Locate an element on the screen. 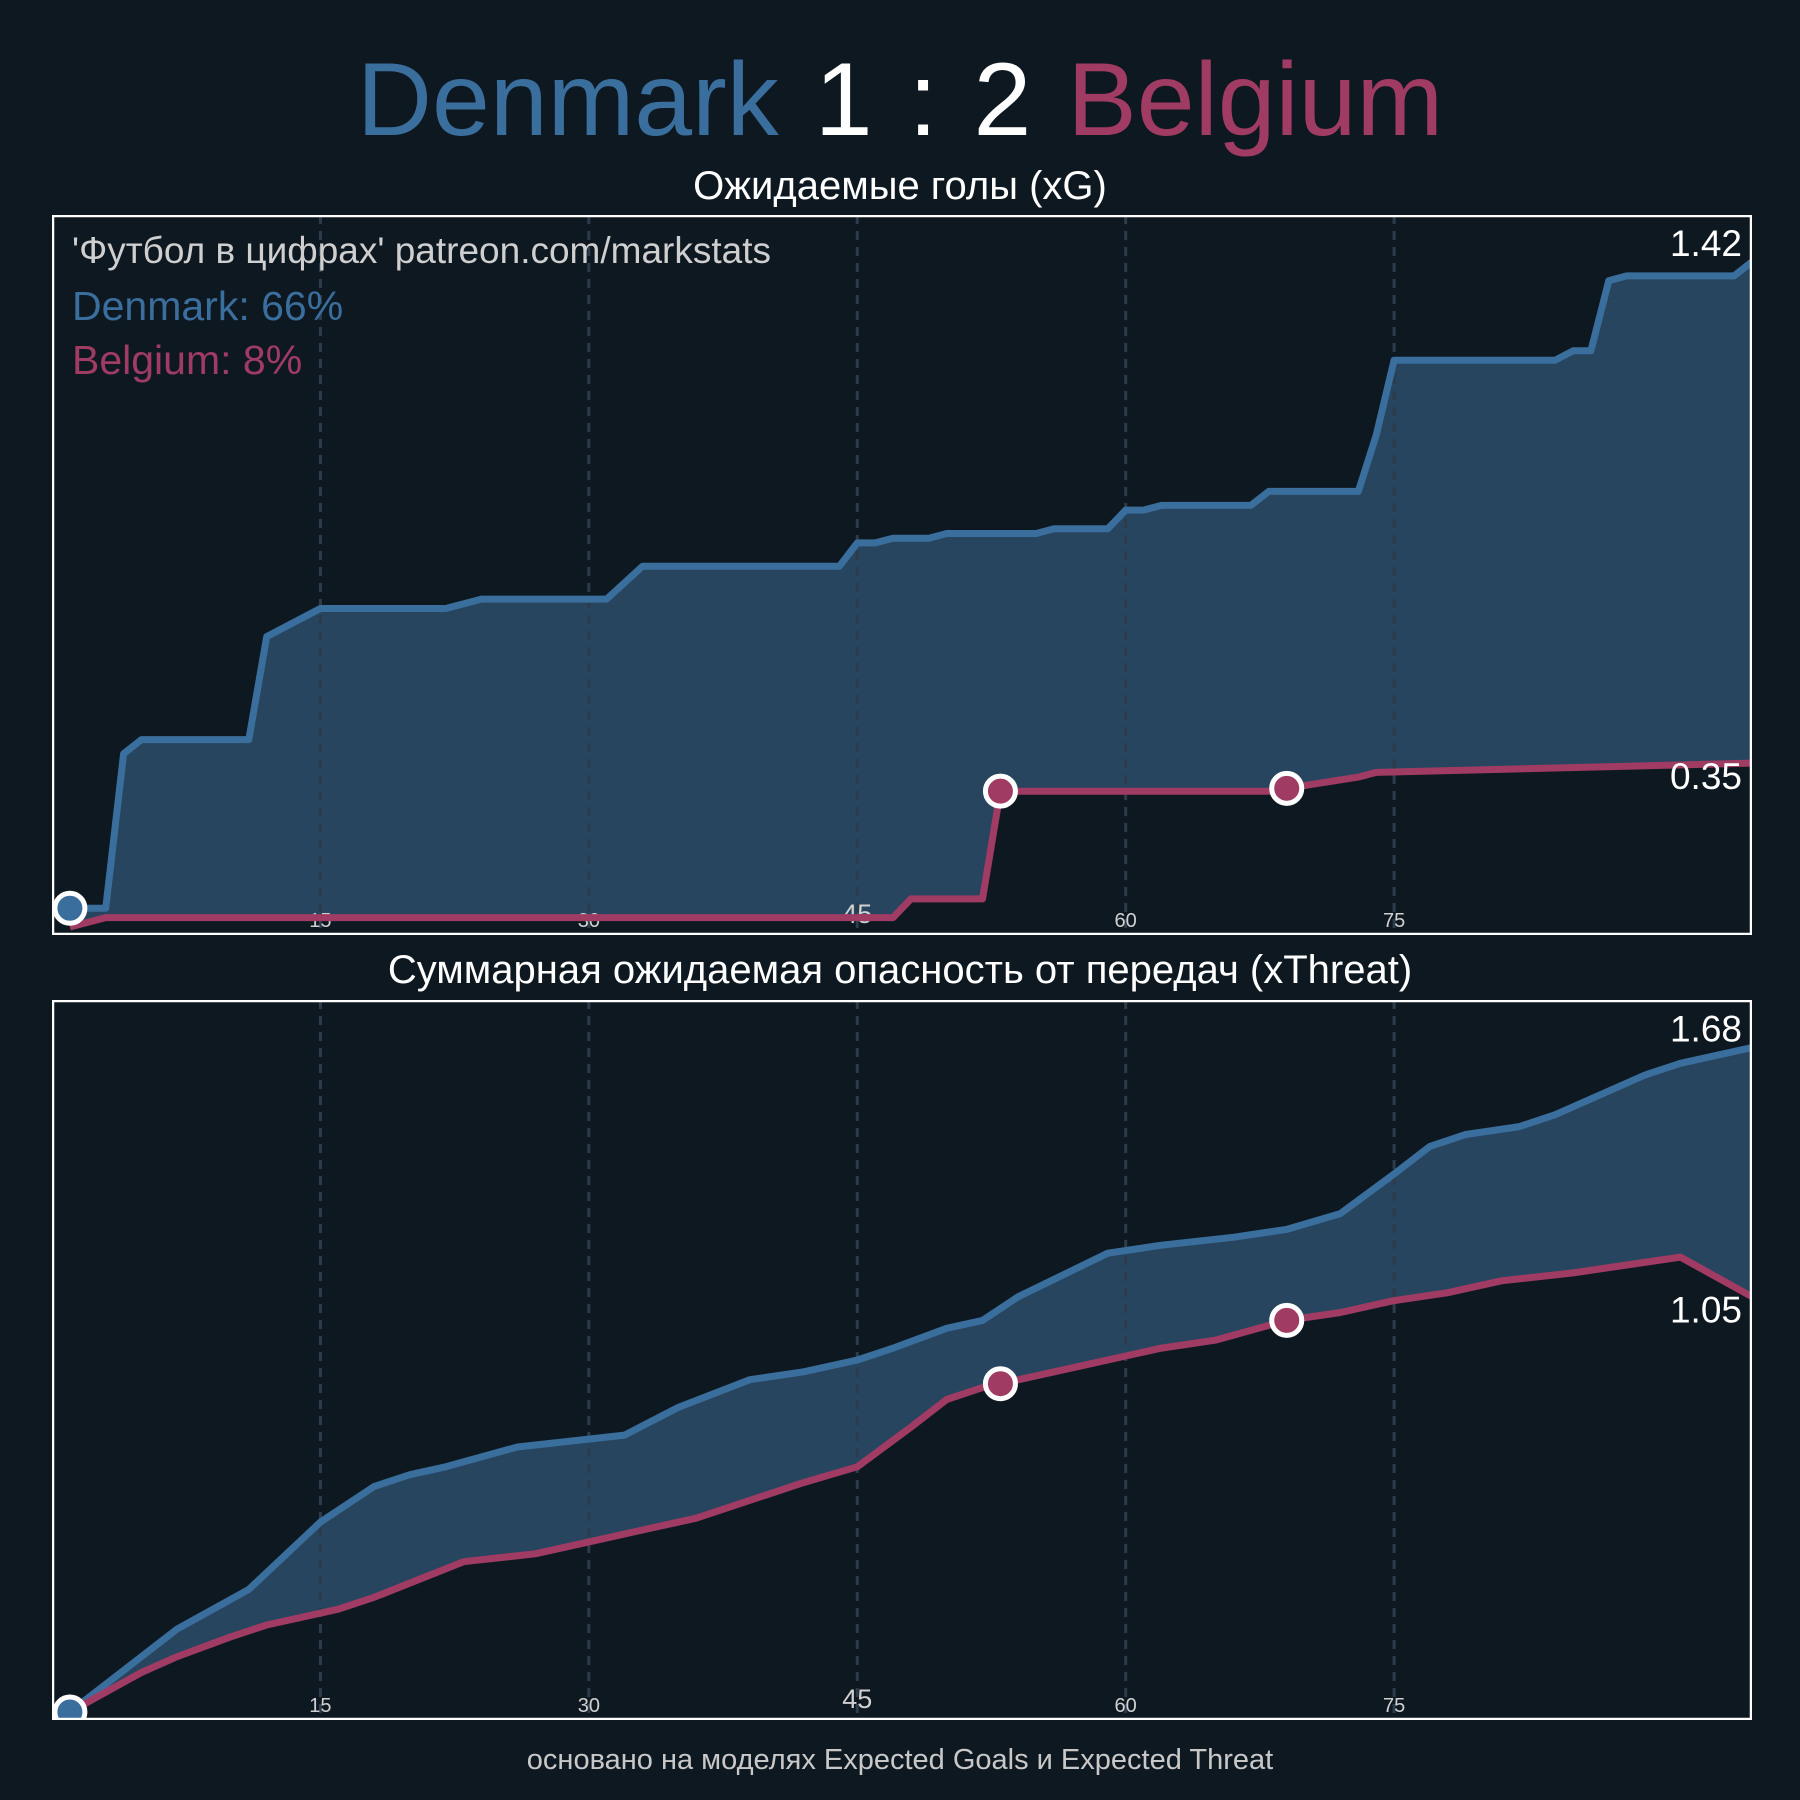  score2: 2 is located at coordinates (1002, 100).